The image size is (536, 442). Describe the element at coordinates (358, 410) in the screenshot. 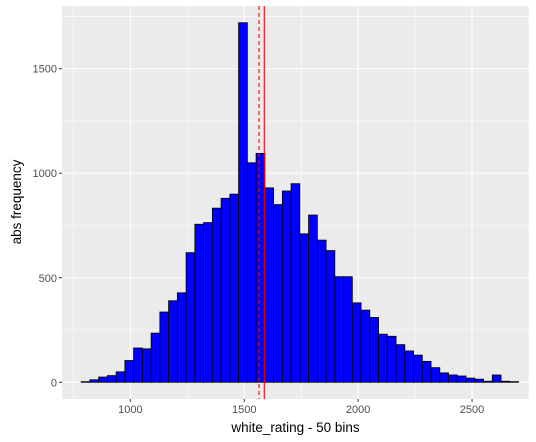

I see `x-tick-label: 2000` at that location.